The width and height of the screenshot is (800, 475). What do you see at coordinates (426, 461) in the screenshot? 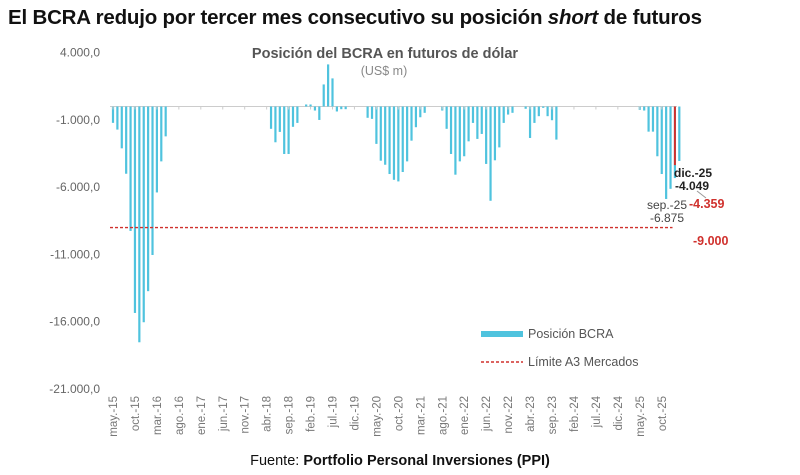
I see `source-name: Portfolio Personal Inversiones (PPI)` at bounding box center [426, 461].